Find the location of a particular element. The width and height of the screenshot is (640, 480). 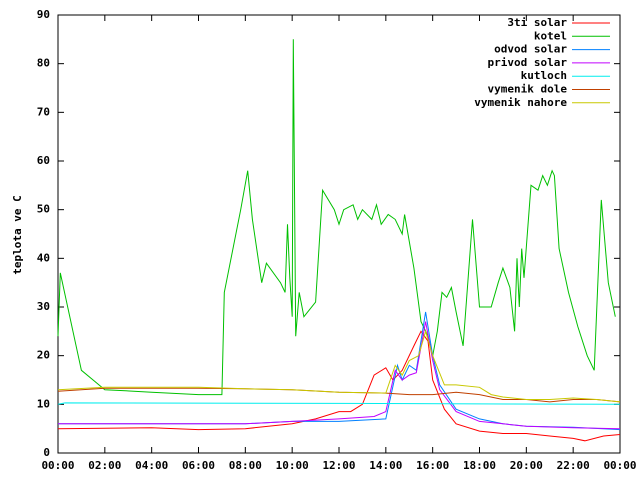

legend-label: vymenik dole is located at coordinates (528, 89).